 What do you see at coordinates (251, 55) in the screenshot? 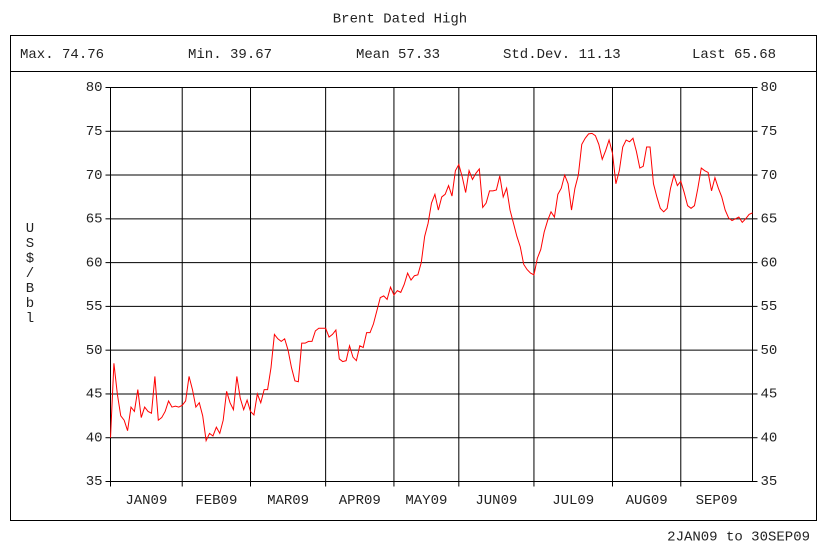
I see `stat-value: 39.67` at bounding box center [251, 55].